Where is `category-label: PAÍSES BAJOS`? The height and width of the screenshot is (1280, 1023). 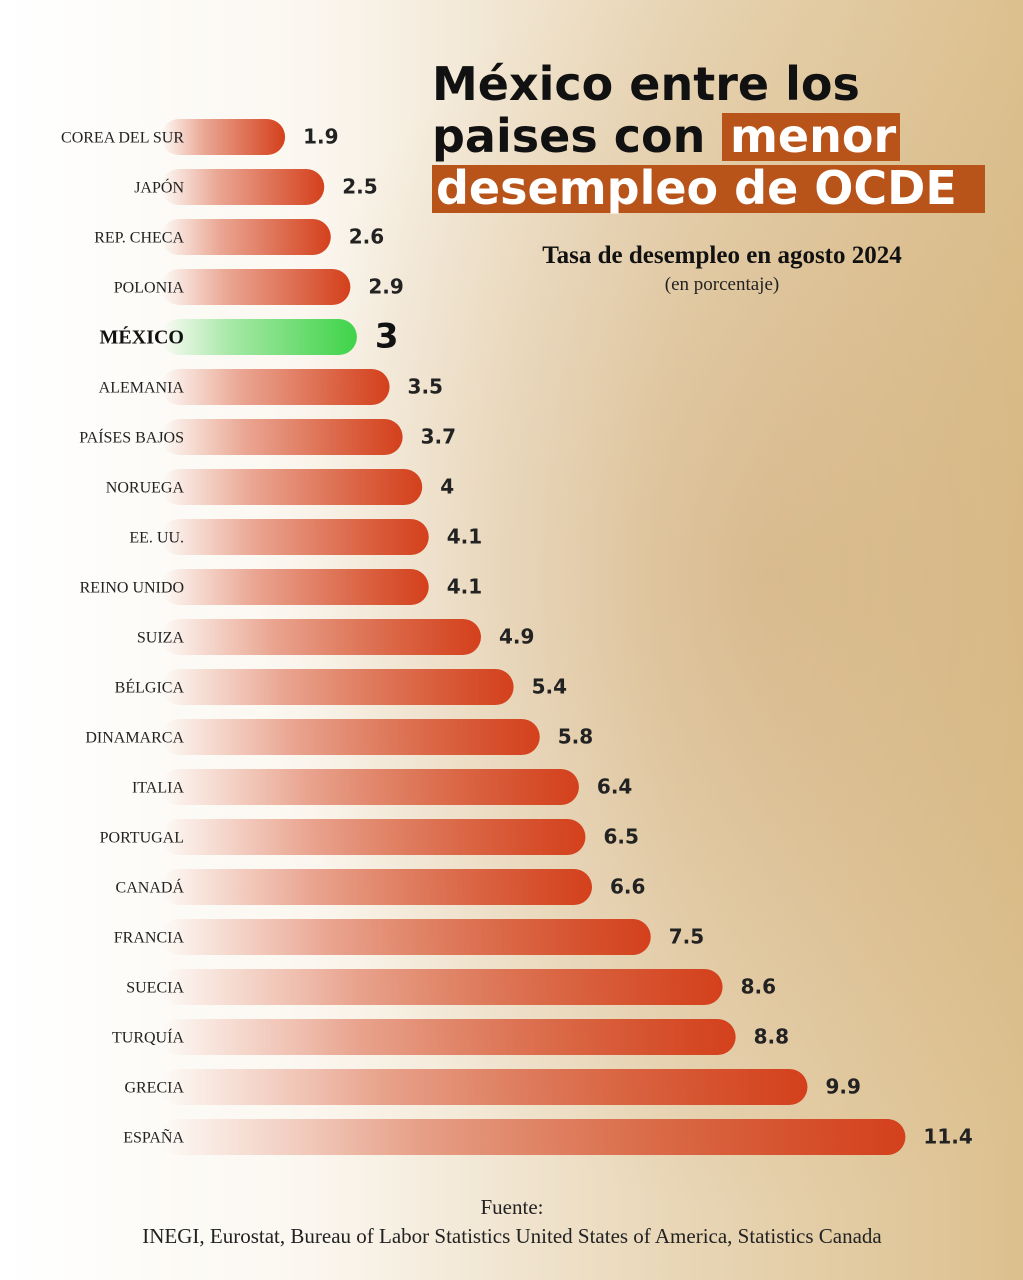 category-label: PAÍSES BAJOS is located at coordinates (131, 437).